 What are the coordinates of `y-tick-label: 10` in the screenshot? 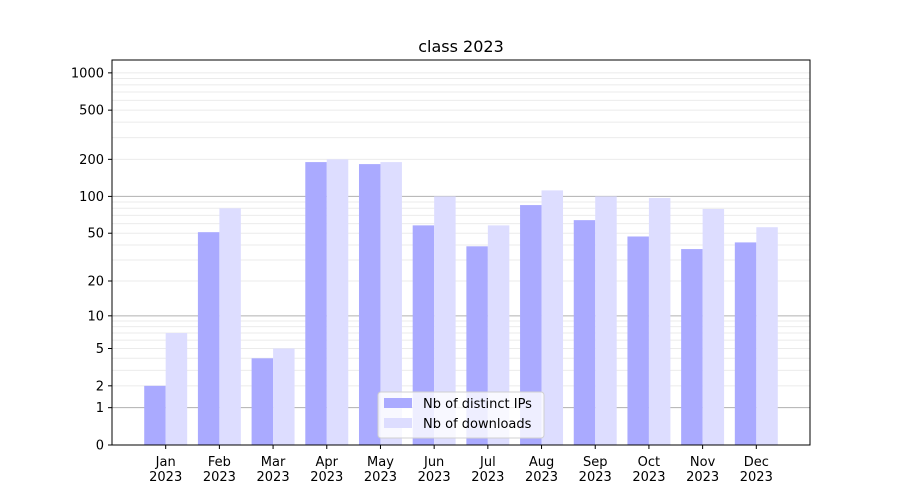 It's located at (95, 316).